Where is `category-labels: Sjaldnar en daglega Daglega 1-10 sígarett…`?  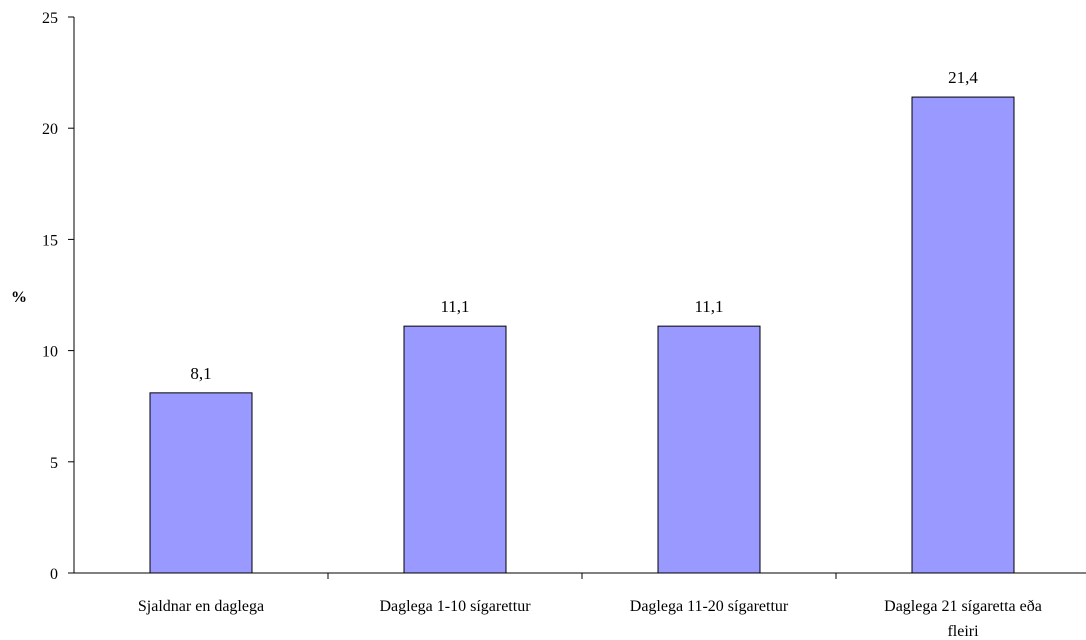 category-labels: Sjaldnar en daglega Daglega 1-10 sígarett… is located at coordinates (590, 619).